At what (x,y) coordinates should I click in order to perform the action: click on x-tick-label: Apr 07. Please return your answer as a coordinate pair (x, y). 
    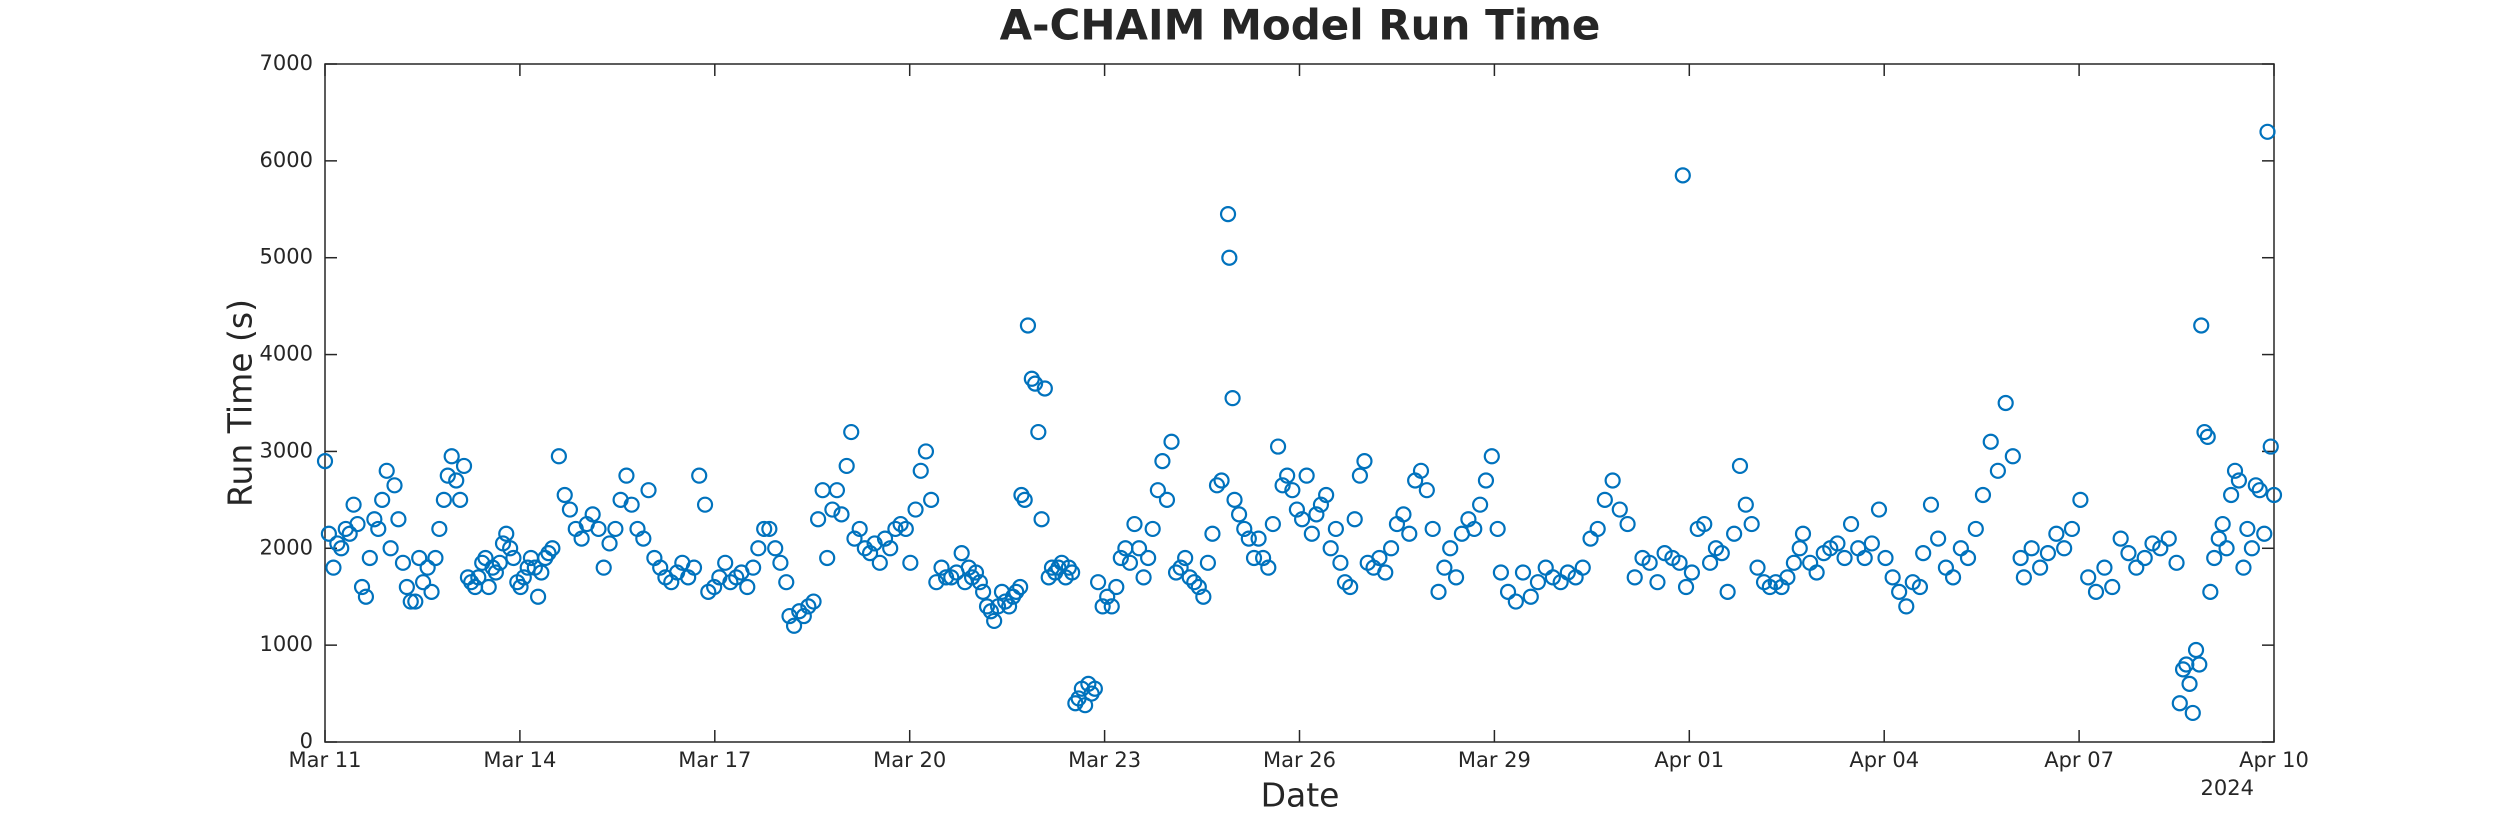
    Looking at the image, I should click on (2079, 760).